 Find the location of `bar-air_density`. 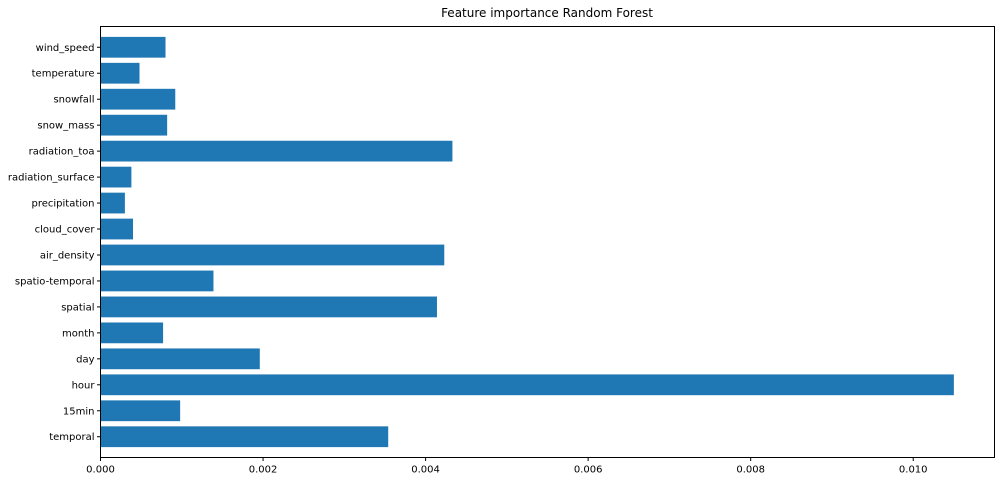

bar-air_density is located at coordinates (272, 255).